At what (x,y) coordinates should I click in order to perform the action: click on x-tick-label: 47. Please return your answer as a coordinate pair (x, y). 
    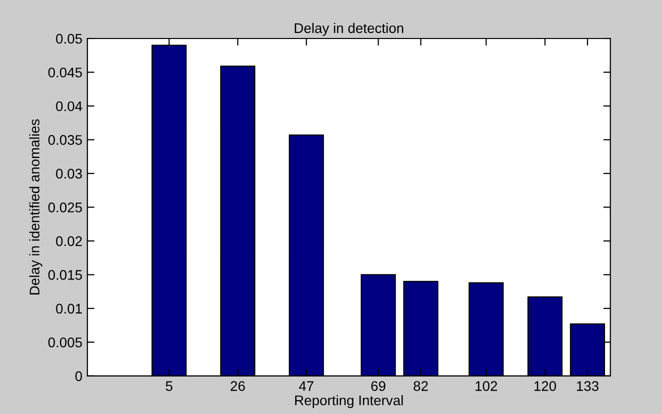
    Looking at the image, I should click on (306, 386).